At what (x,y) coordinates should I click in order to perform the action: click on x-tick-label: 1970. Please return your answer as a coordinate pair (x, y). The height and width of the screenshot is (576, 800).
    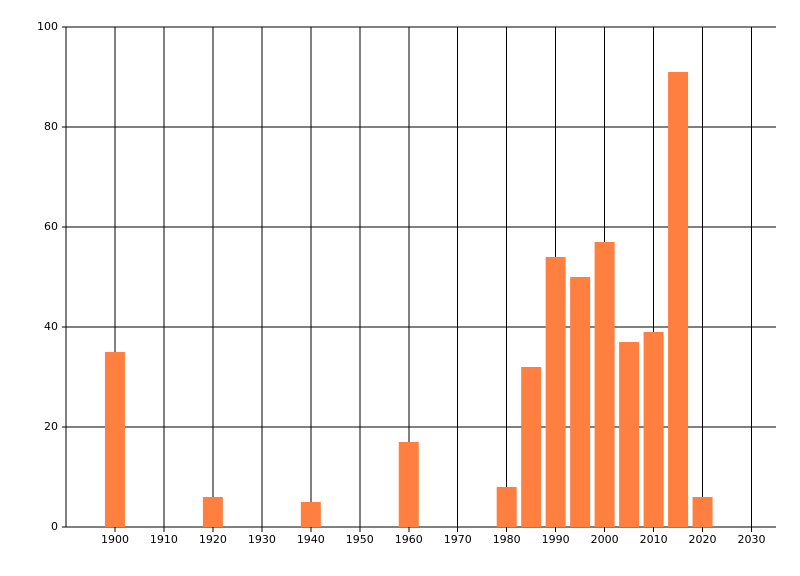
    Looking at the image, I should click on (458, 539).